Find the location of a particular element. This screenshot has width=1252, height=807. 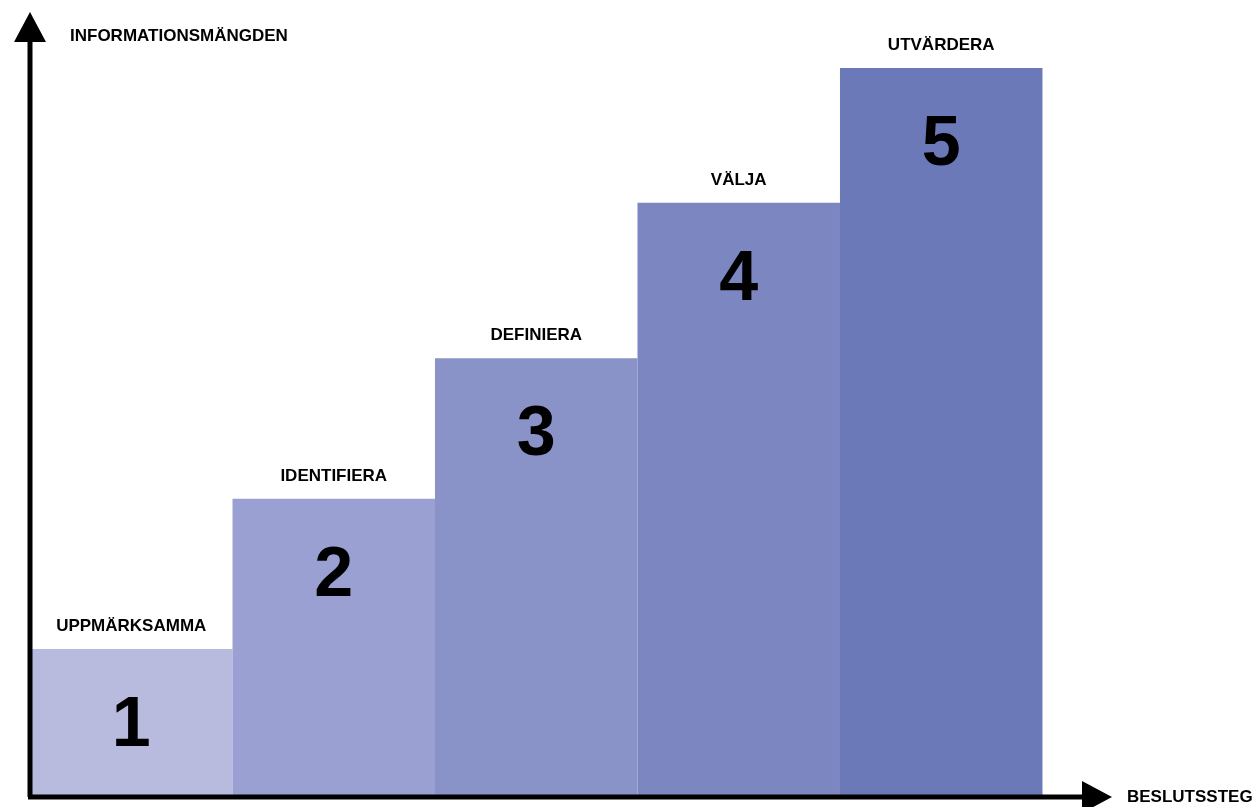

y-axis-title: INFORMATIONSMÄNGDEN is located at coordinates (179, 36).